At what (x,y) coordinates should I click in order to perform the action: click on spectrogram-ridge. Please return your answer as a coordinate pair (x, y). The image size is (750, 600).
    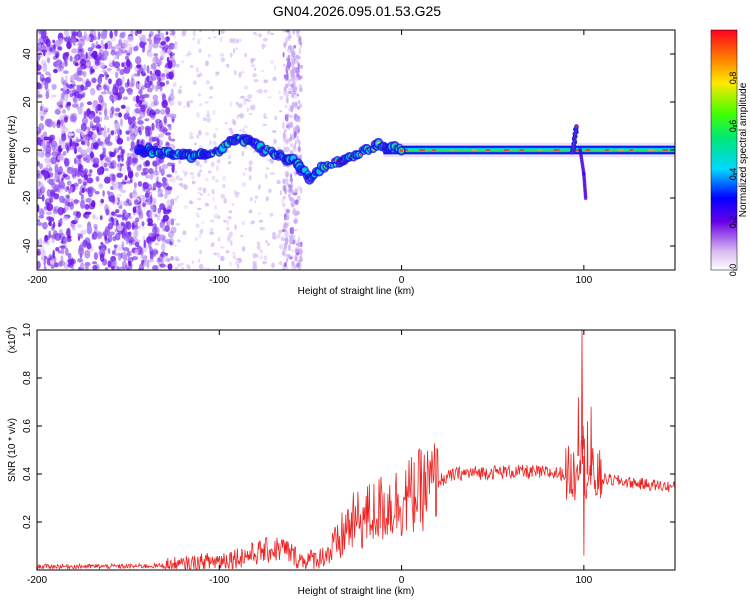
    Looking at the image, I should click on (404, 162).